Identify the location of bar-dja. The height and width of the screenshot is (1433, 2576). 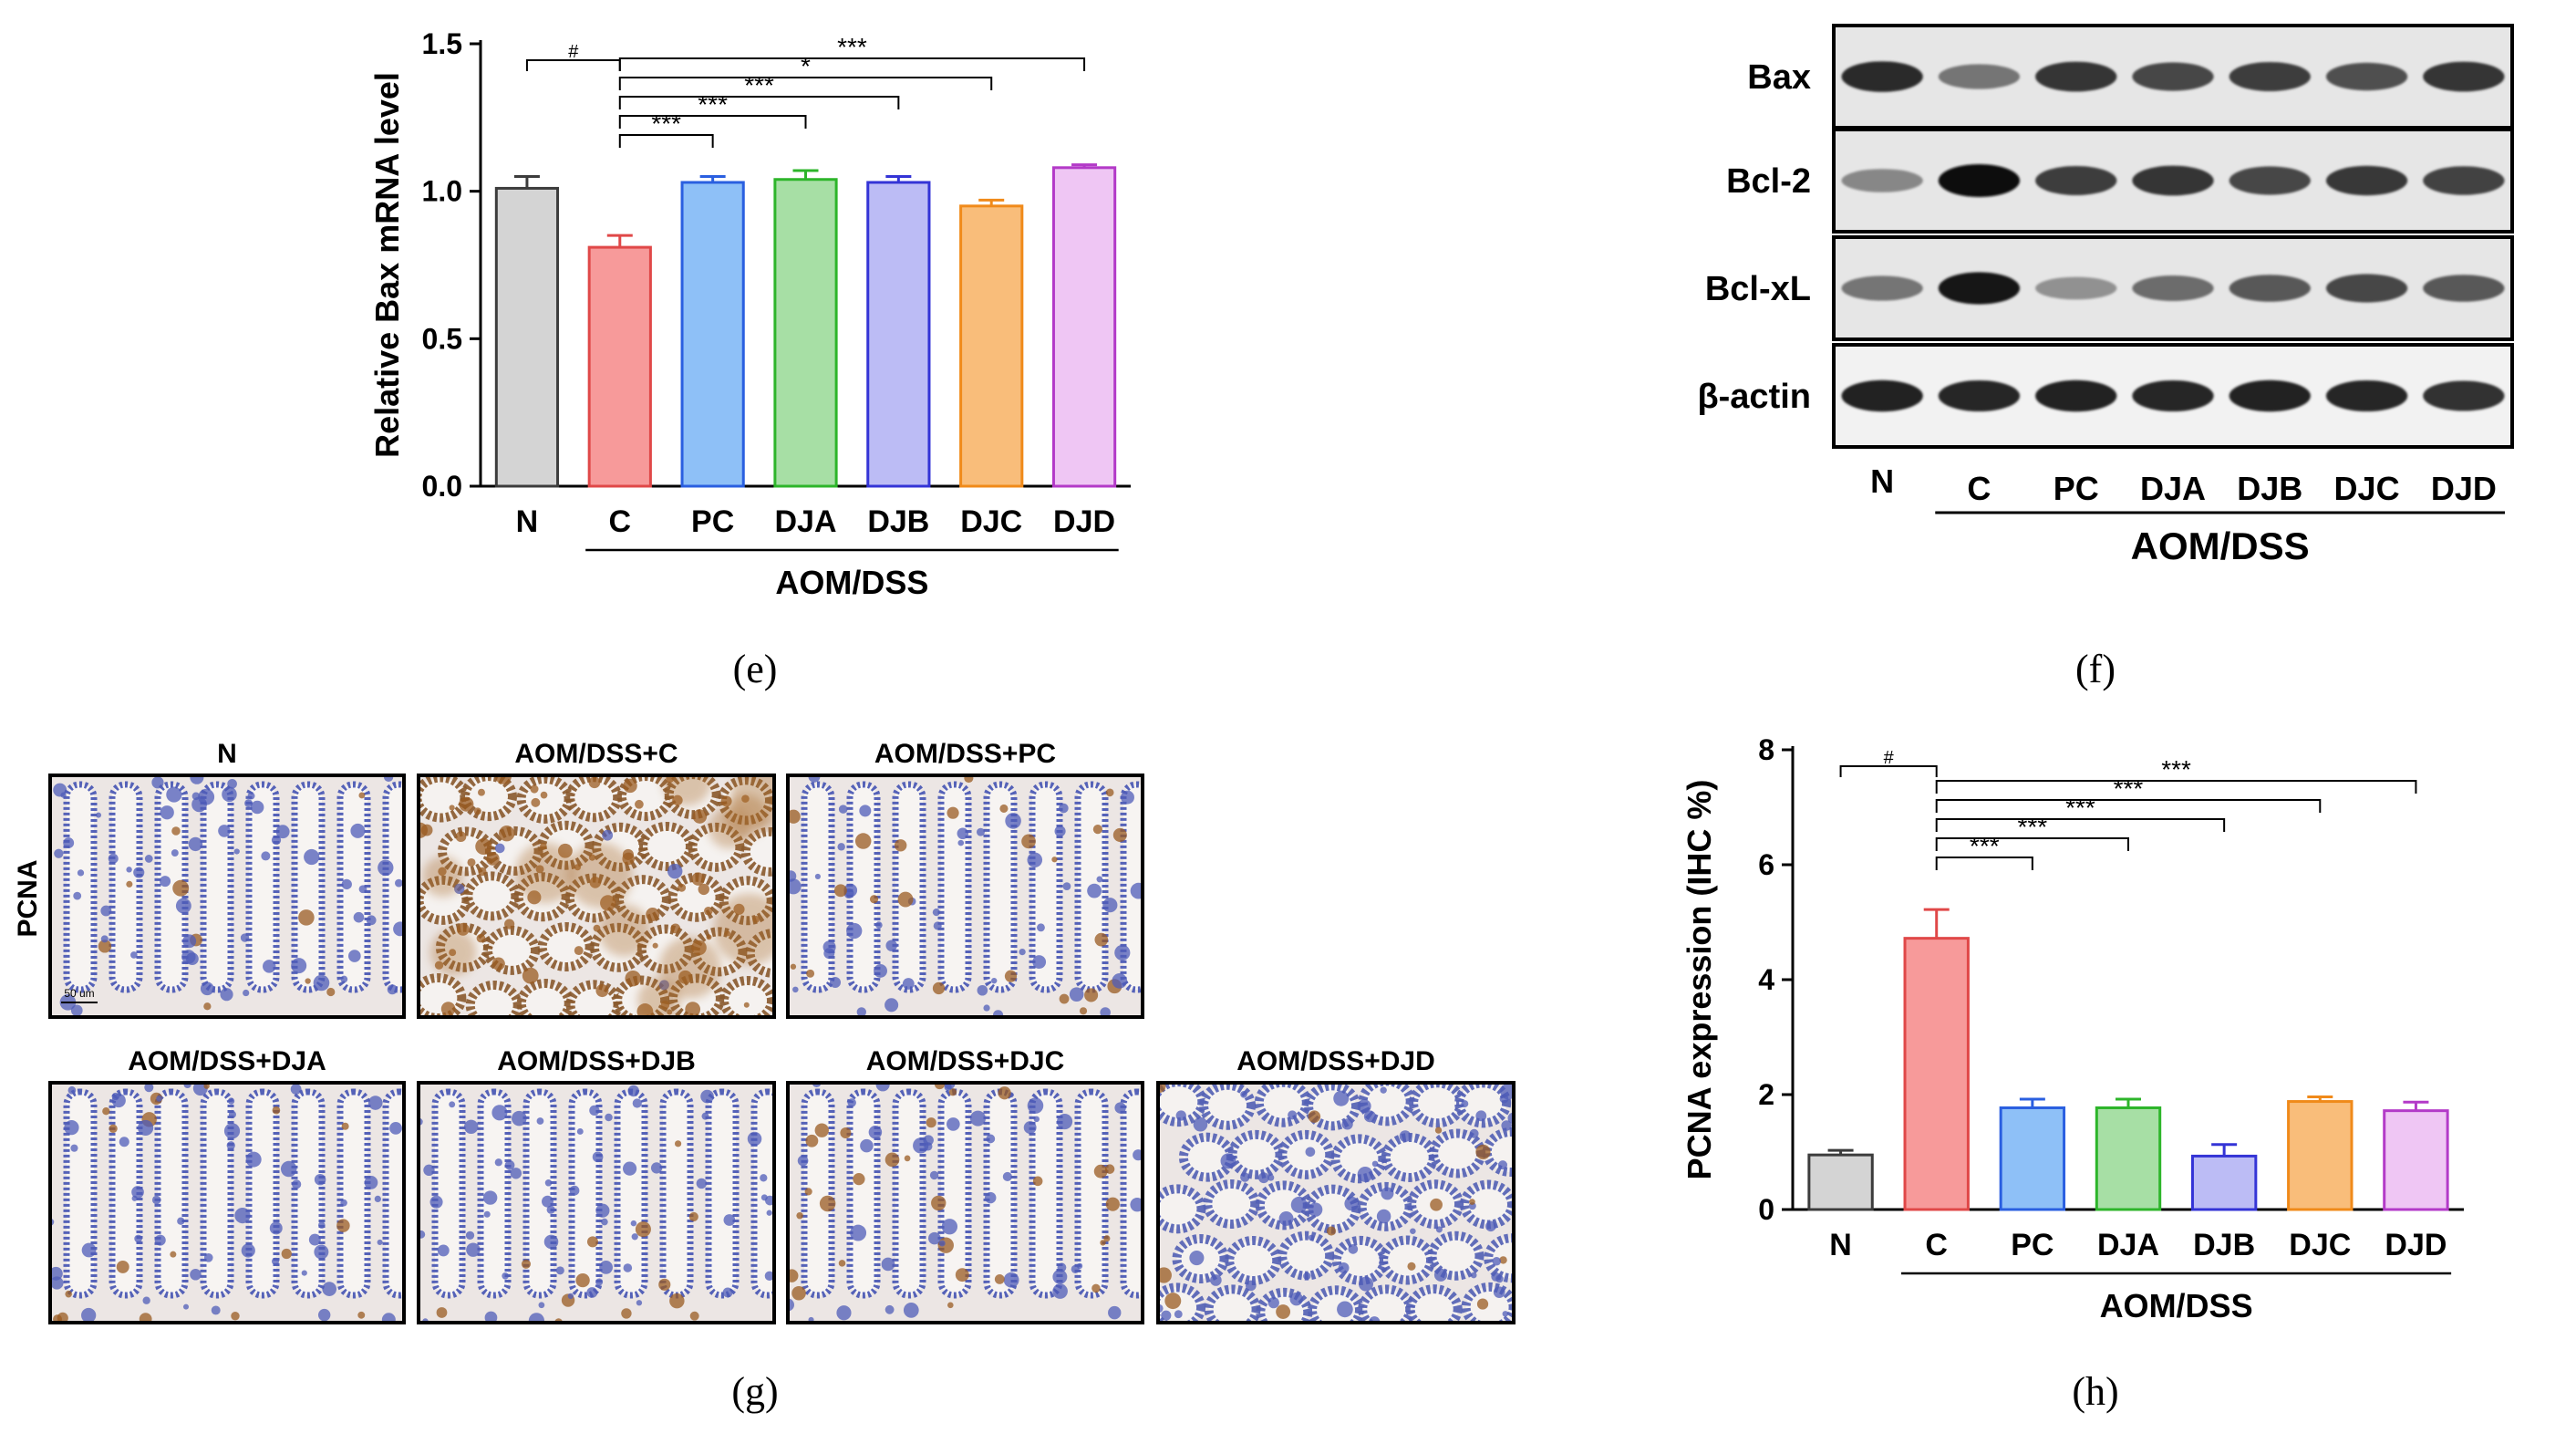
(805, 333).